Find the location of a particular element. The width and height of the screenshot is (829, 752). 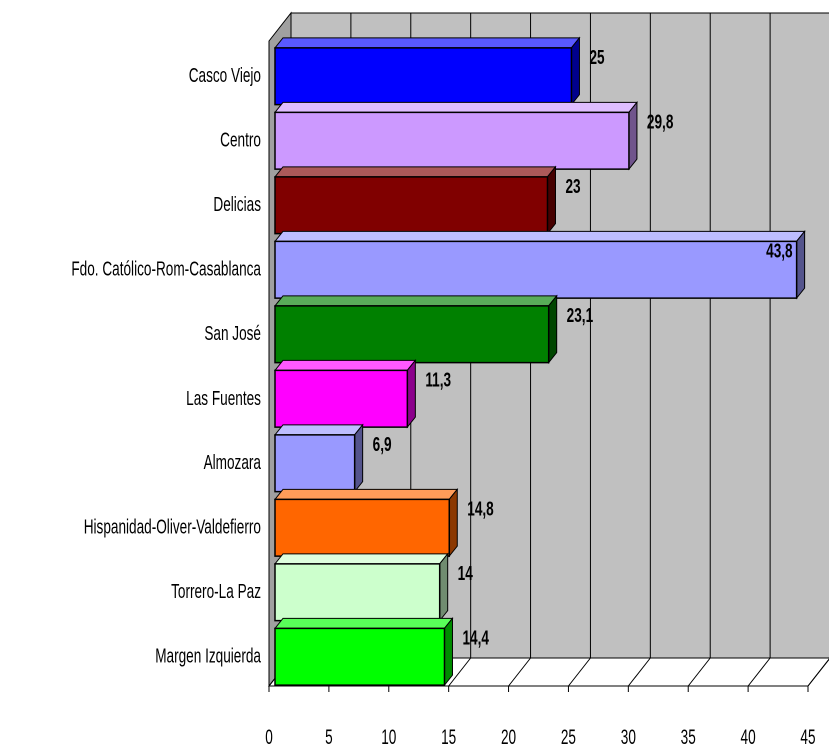

data-label: 29,8 is located at coordinates (660, 122).